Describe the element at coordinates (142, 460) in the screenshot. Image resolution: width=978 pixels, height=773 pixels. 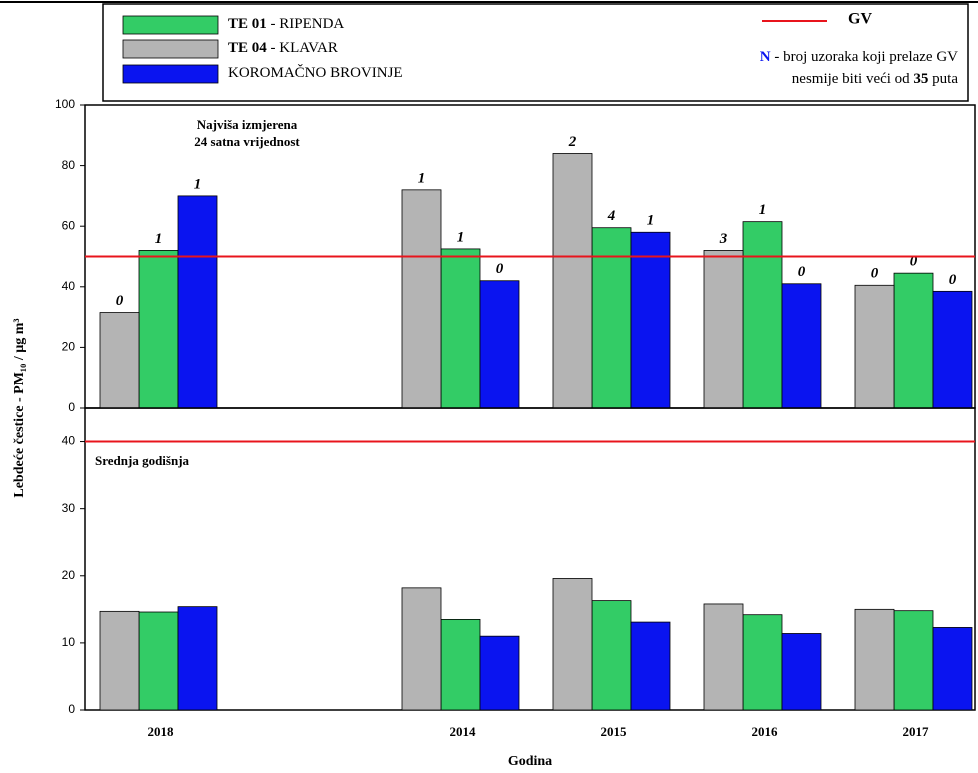
I see `annotation: Srednja godišnja` at that location.